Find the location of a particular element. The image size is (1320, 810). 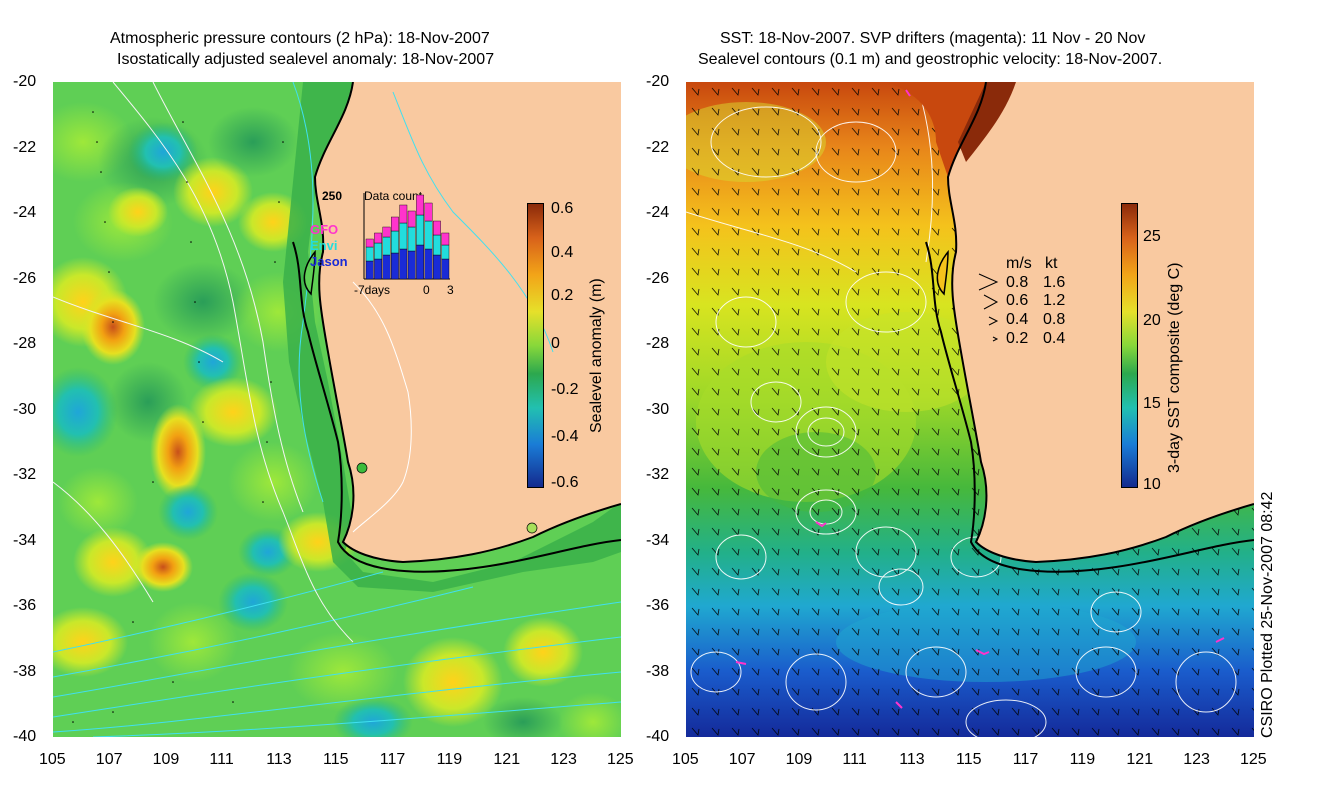

left-cb-tick: -0.2 is located at coordinates (565, 389).